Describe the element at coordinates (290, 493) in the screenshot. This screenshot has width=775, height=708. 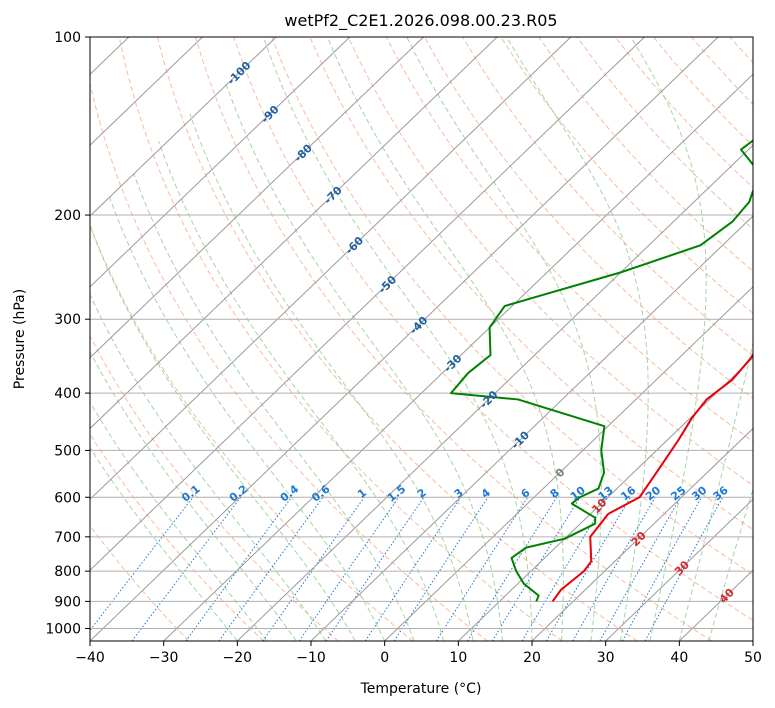
I see `mixing-ratio-label: 0.4` at that location.